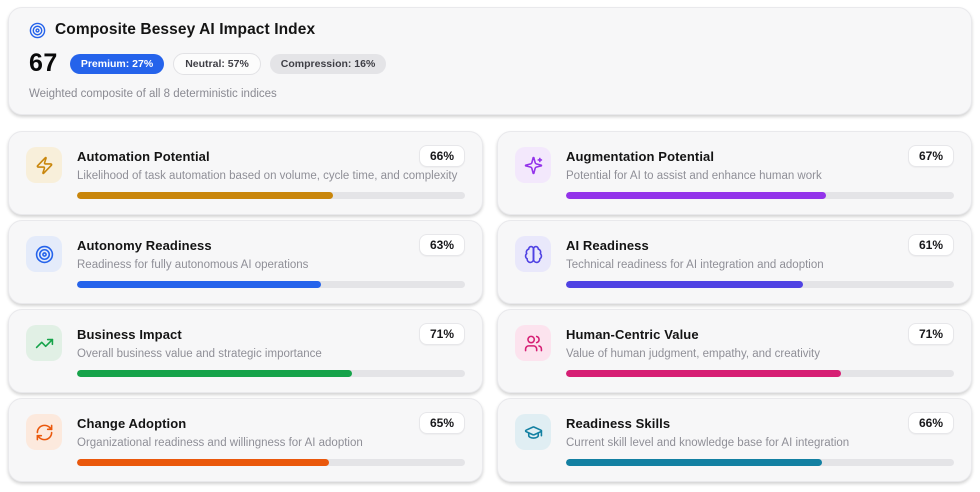 The height and width of the screenshot is (492, 980). Describe the element at coordinates (217, 63) in the screenshot. I see `neutral-badge: Neutral: 57%` at that location.